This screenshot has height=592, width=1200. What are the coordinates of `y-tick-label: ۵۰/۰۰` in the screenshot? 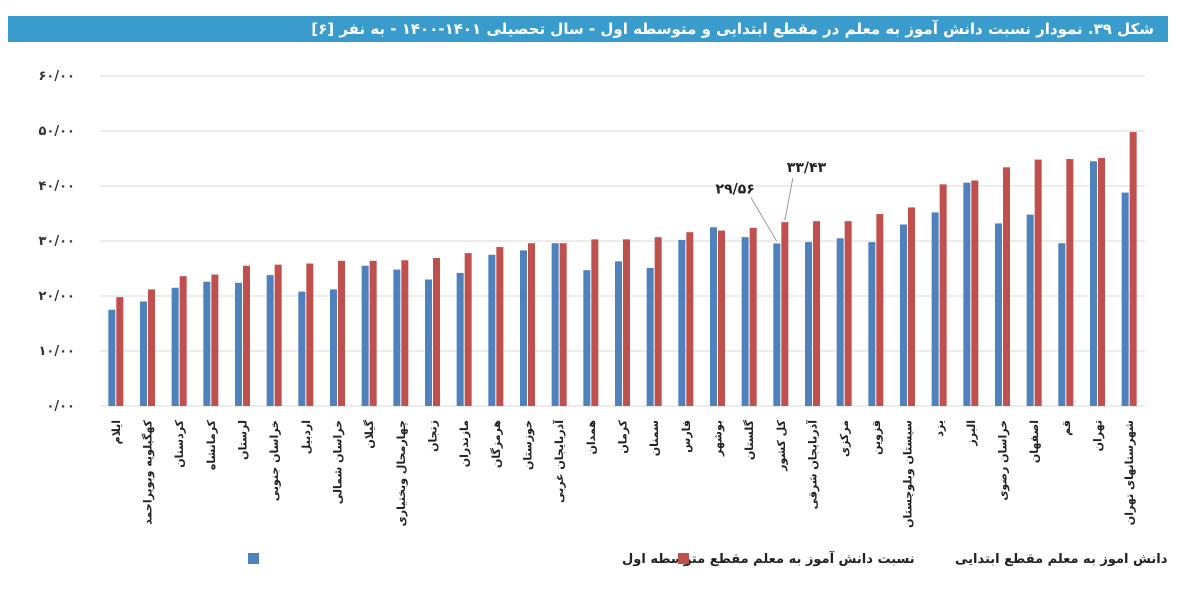 It's located at (57, 131).